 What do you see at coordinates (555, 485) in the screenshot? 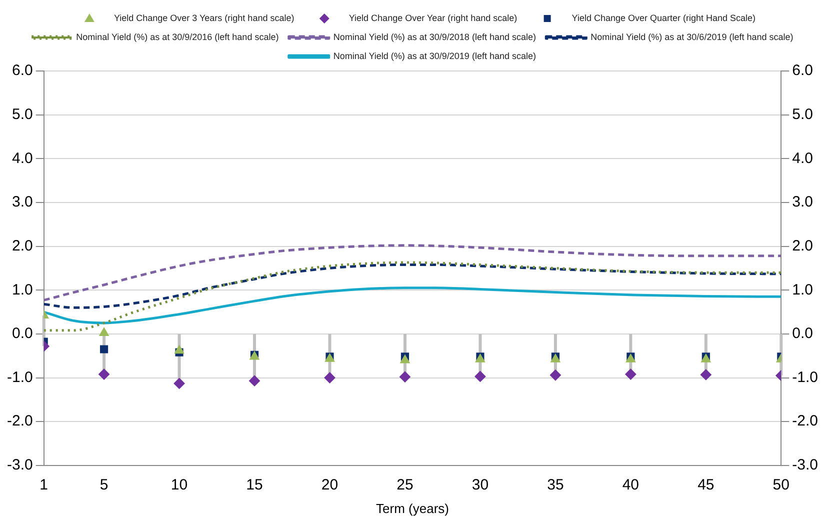
I see `x-tick-label: 35` at bounding box center [555, 485].